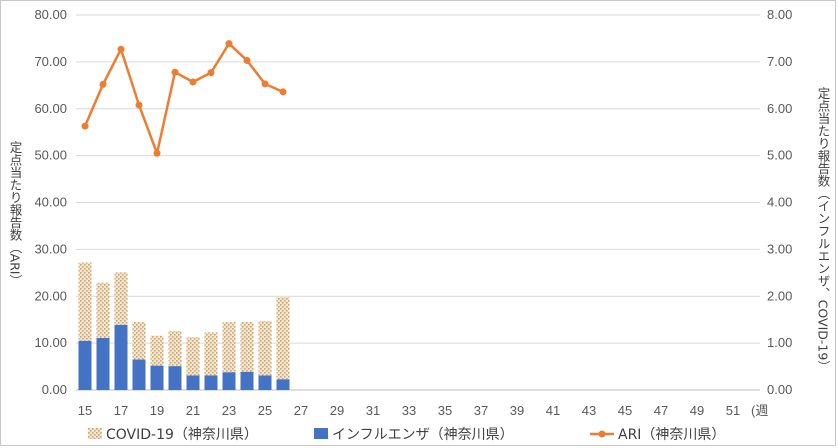 This screenshot has height=448, width=838. I want to click on left-axis-tick-label: 30.00, so click(50, 248).